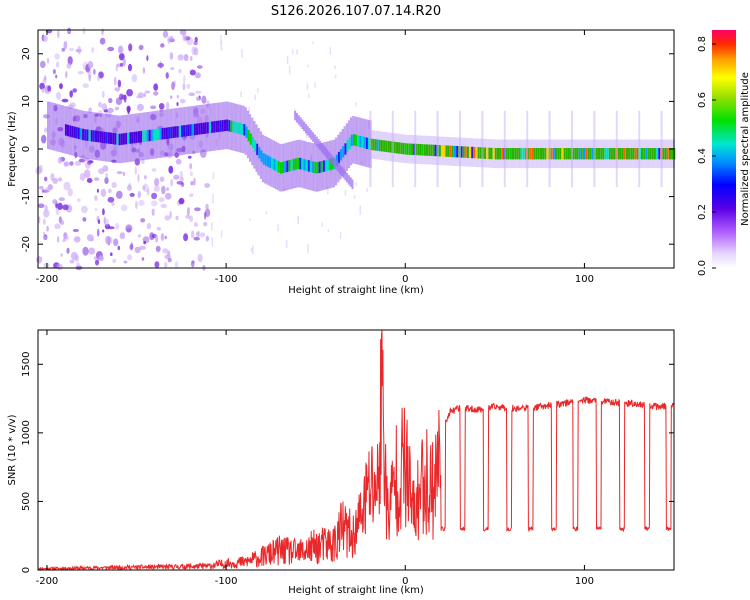  Describe the element at coordinates (226, 581) in the screenshot. I see `snr-x-tick-label: -100` at that location.